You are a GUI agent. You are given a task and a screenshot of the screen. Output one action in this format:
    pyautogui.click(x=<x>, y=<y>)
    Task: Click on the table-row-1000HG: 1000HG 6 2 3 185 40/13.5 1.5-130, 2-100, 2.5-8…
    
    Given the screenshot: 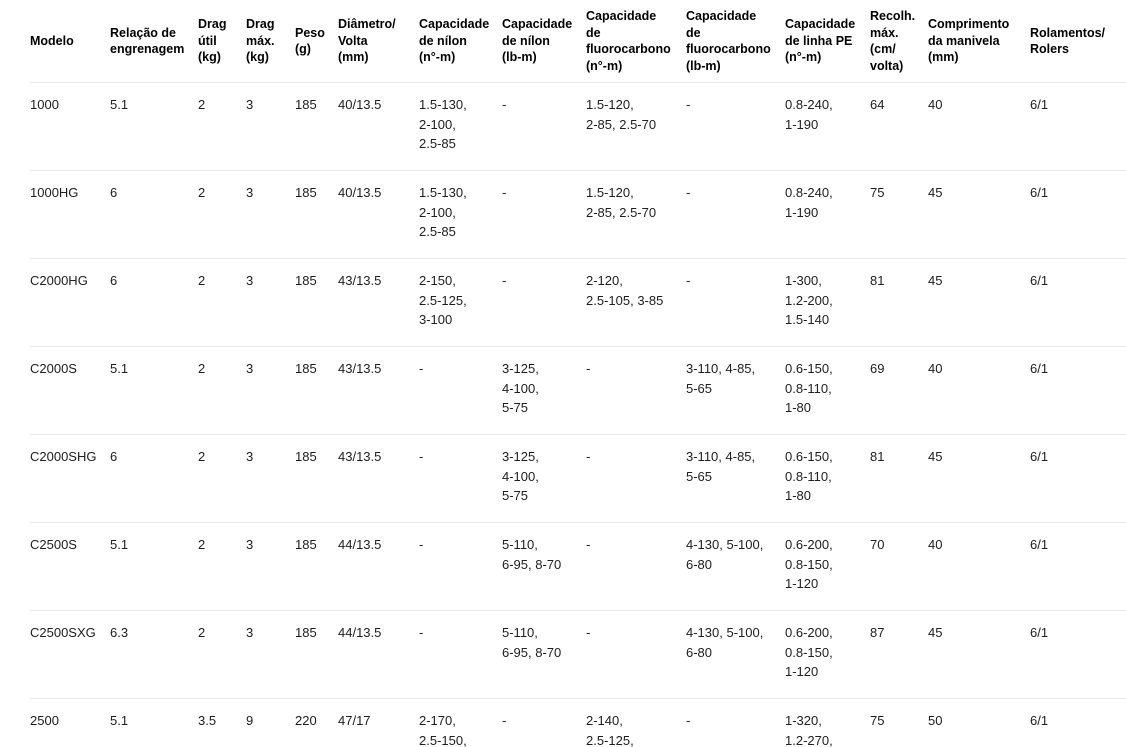 What is the action you would take?
    pyautogui.click(x=578, y=214)
    